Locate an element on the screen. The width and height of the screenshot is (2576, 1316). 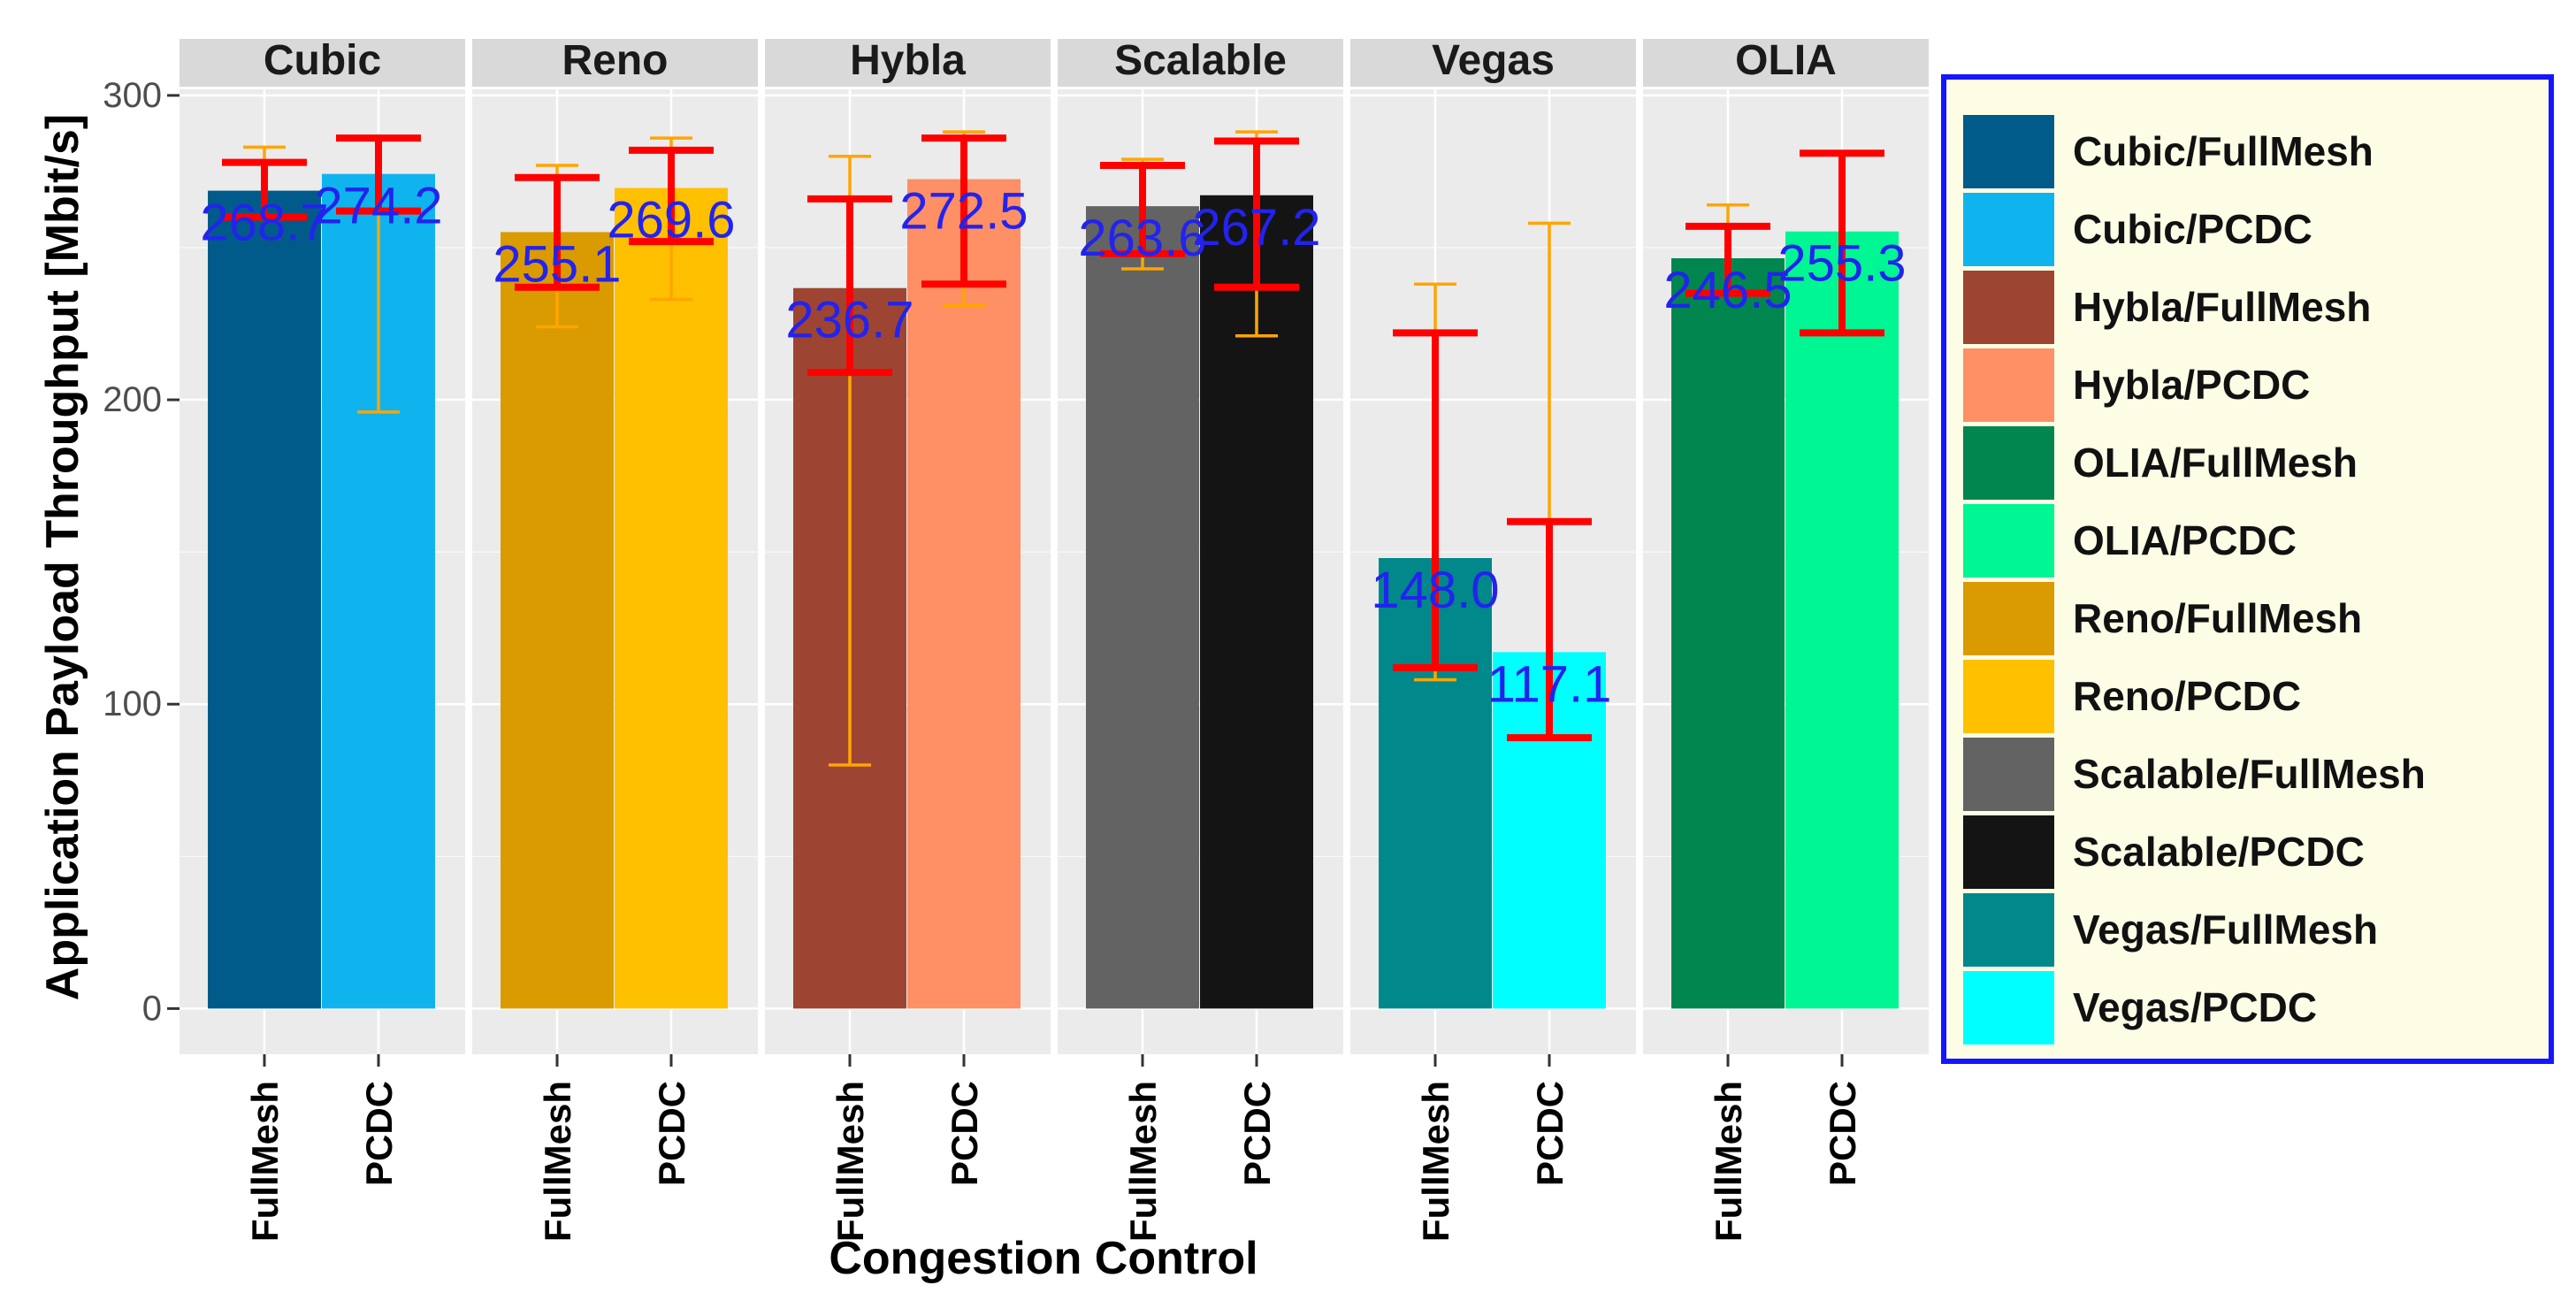
bar-hybla-pcdc is located at coordinates (964, 594).